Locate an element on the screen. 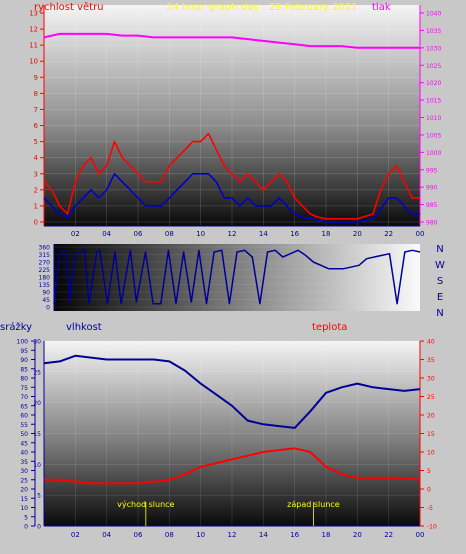  wind-x-tick-label: 06 is located at coordinates (138, 234).